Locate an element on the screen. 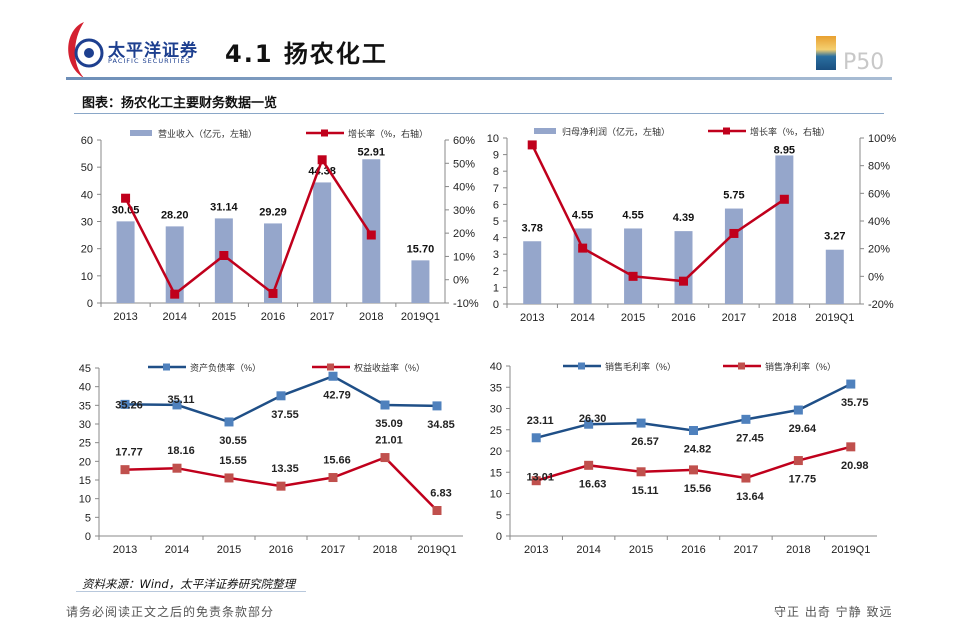 Image resolution: width=960 pixels, height=642 pixels. y-tick-label-right: 20% is located at coordinates (464, 234).